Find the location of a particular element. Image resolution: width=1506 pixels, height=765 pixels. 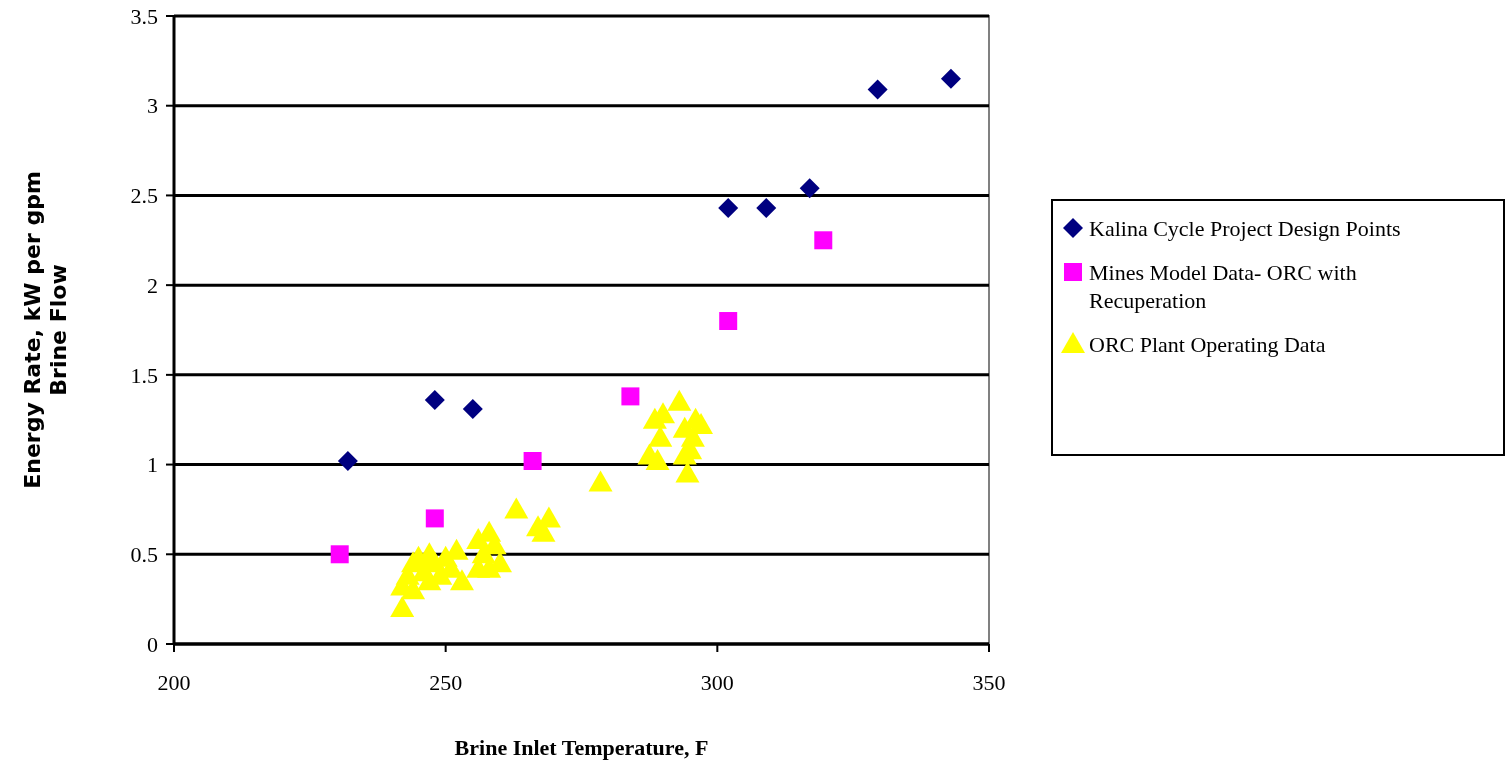

legend-label: ORC Plant Operating Data is located at coordinates (1207, 344).